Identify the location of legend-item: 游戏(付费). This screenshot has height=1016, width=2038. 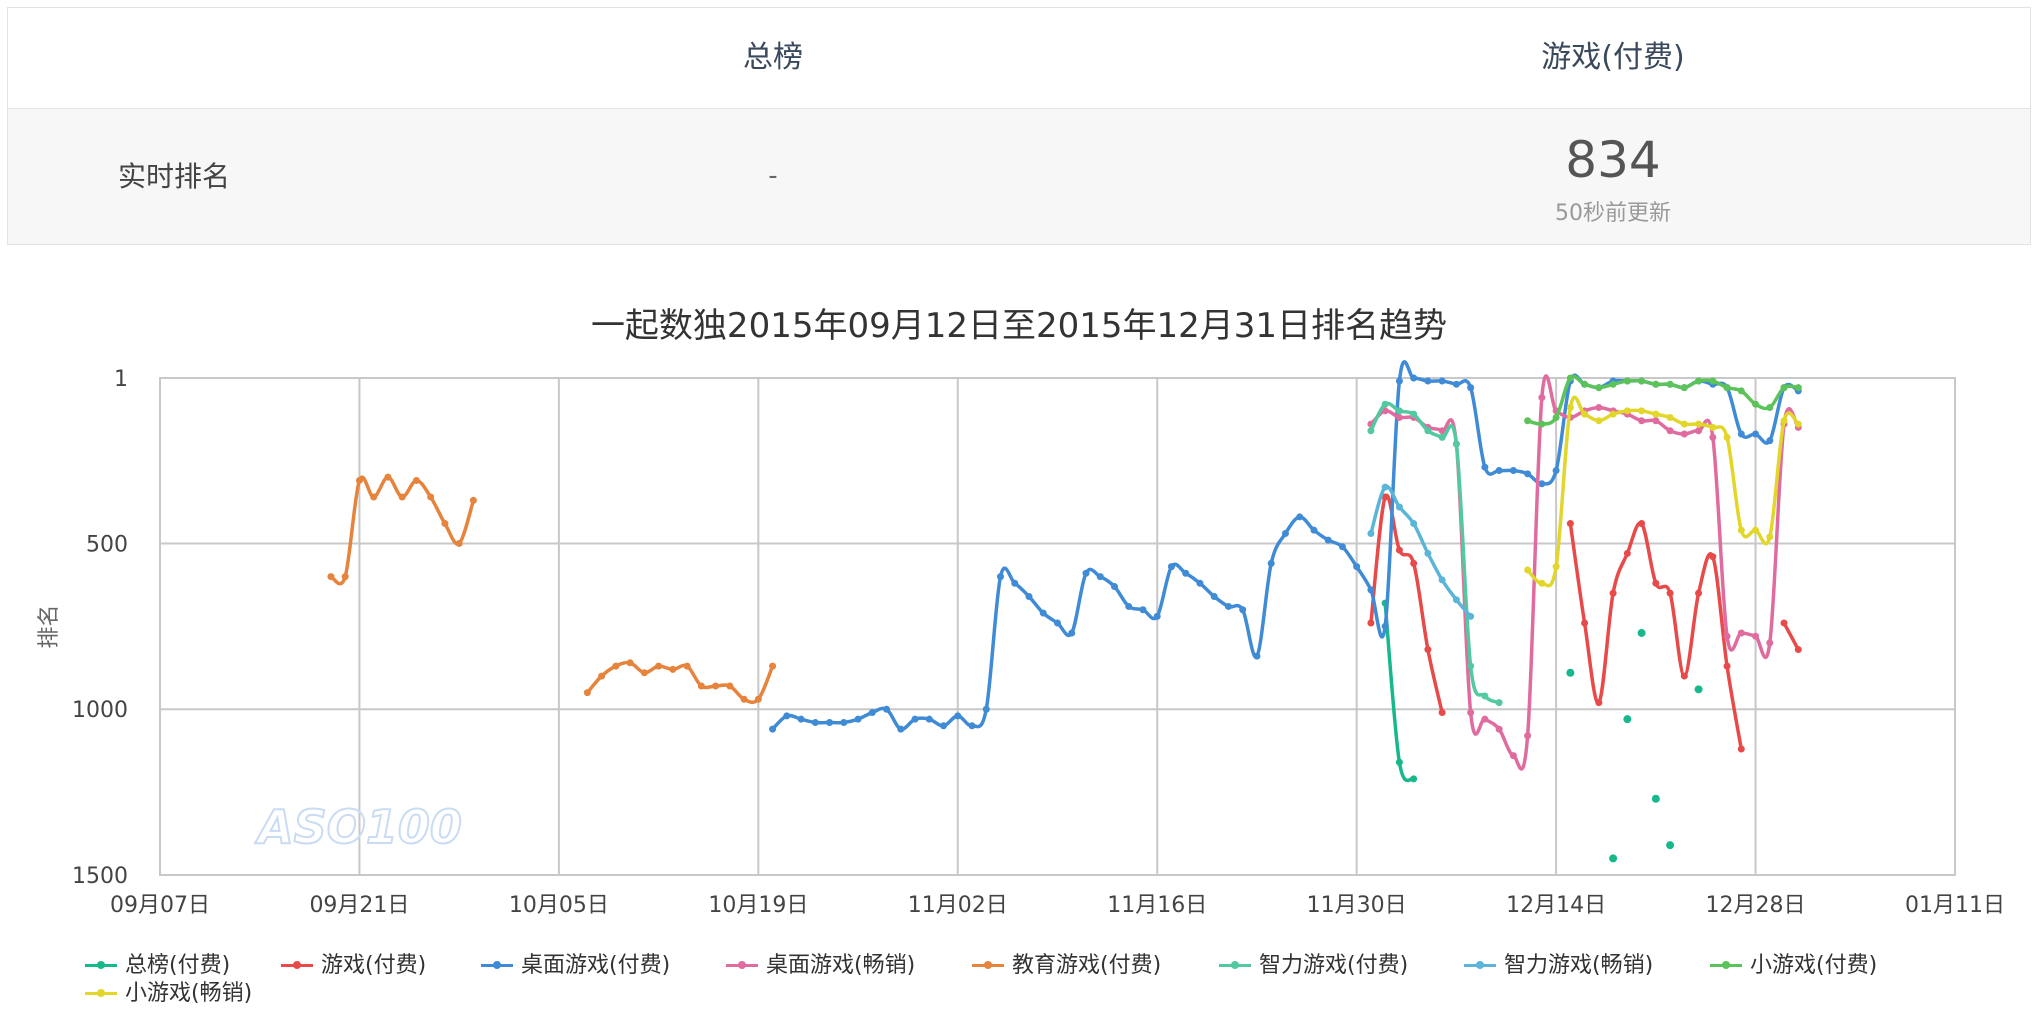
(353, 966).